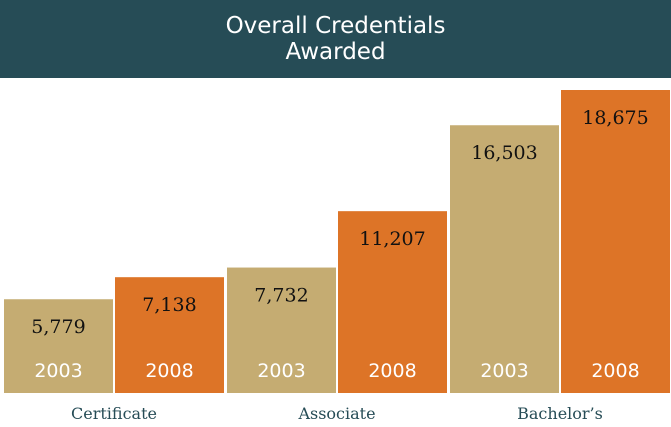 Image resolution: width=671 pixels, height=427 pixels. What do you see at coordinates (169, 305) in the screenshot?
I see `value-label: 7,138` at bounding box center [169, 305].